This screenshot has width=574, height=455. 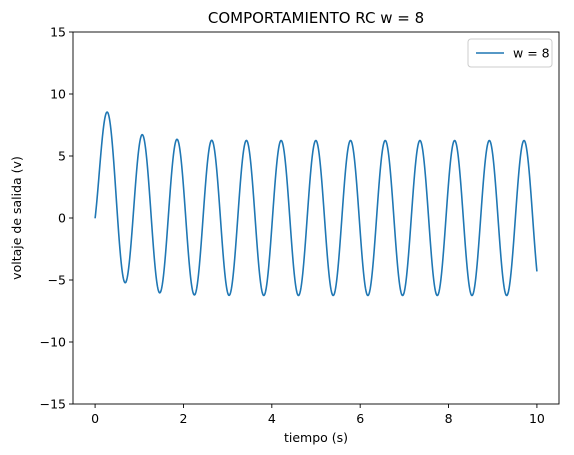 What do you see at coordinates (62, 218) in the screenshot?
I see `y-tick-label: 0` at bounding box center [62, 218].